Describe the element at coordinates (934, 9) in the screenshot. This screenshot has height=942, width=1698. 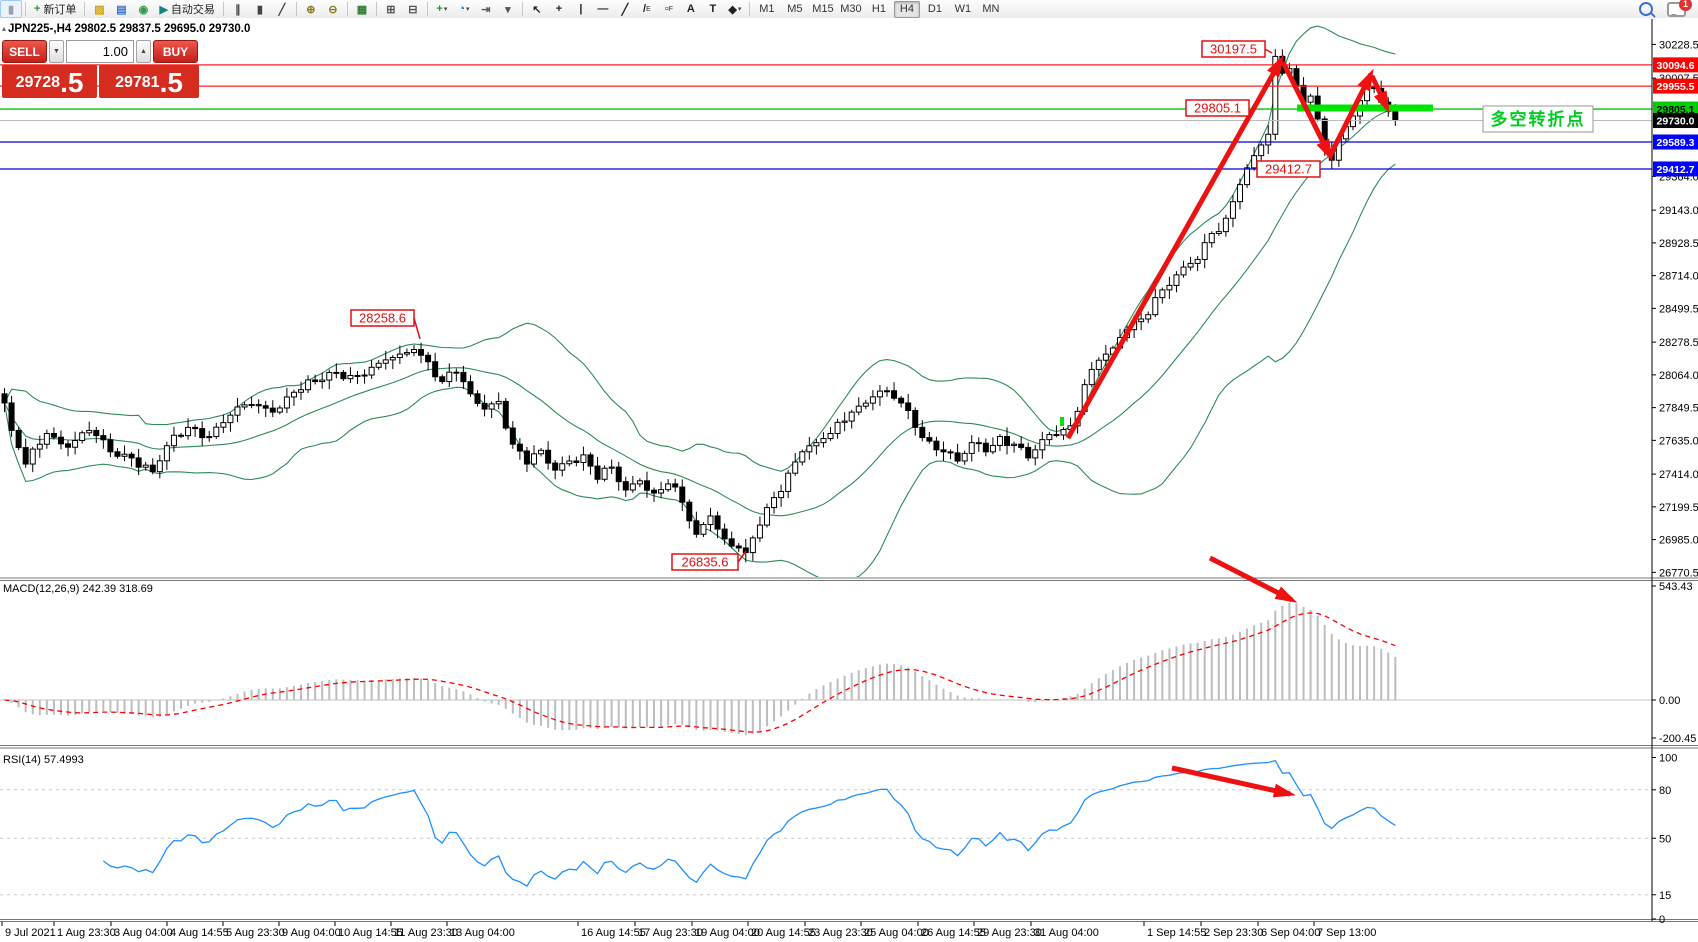
I see `timeframe-d1: D1` at that location.